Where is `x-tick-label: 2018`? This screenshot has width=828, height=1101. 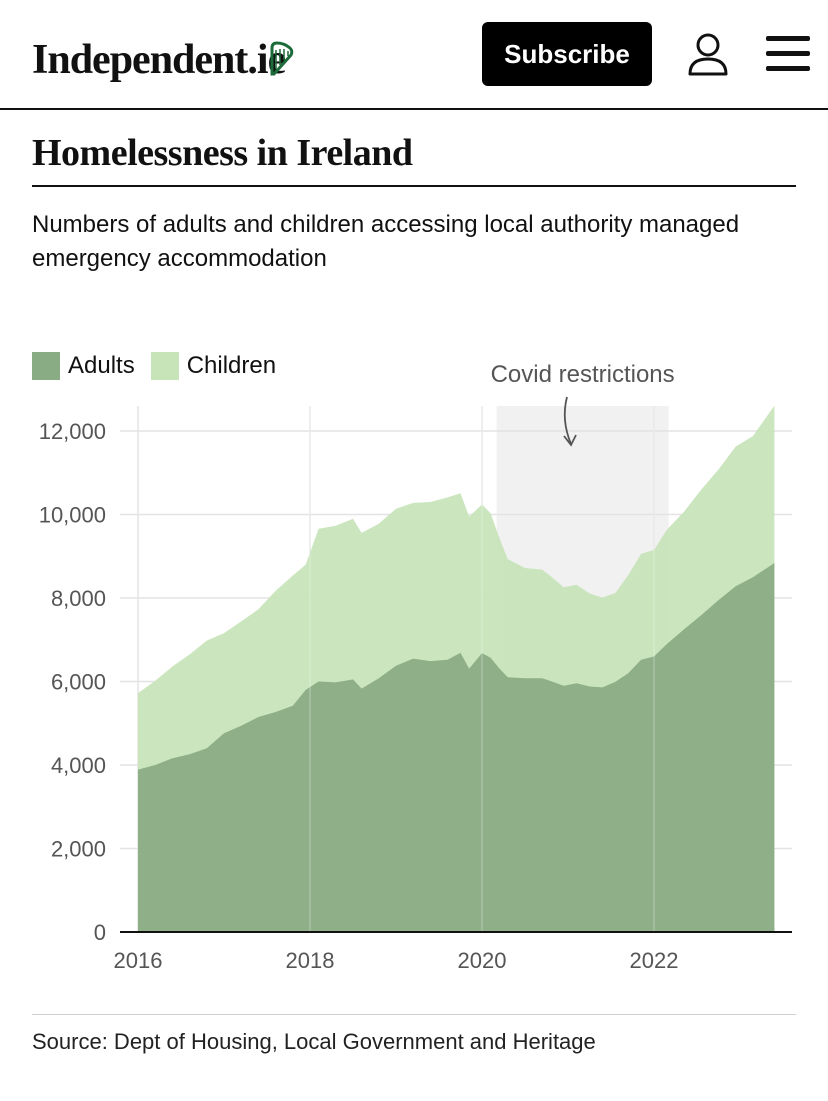 x-tick-label: 2018 is located at coordinates (310, 960).